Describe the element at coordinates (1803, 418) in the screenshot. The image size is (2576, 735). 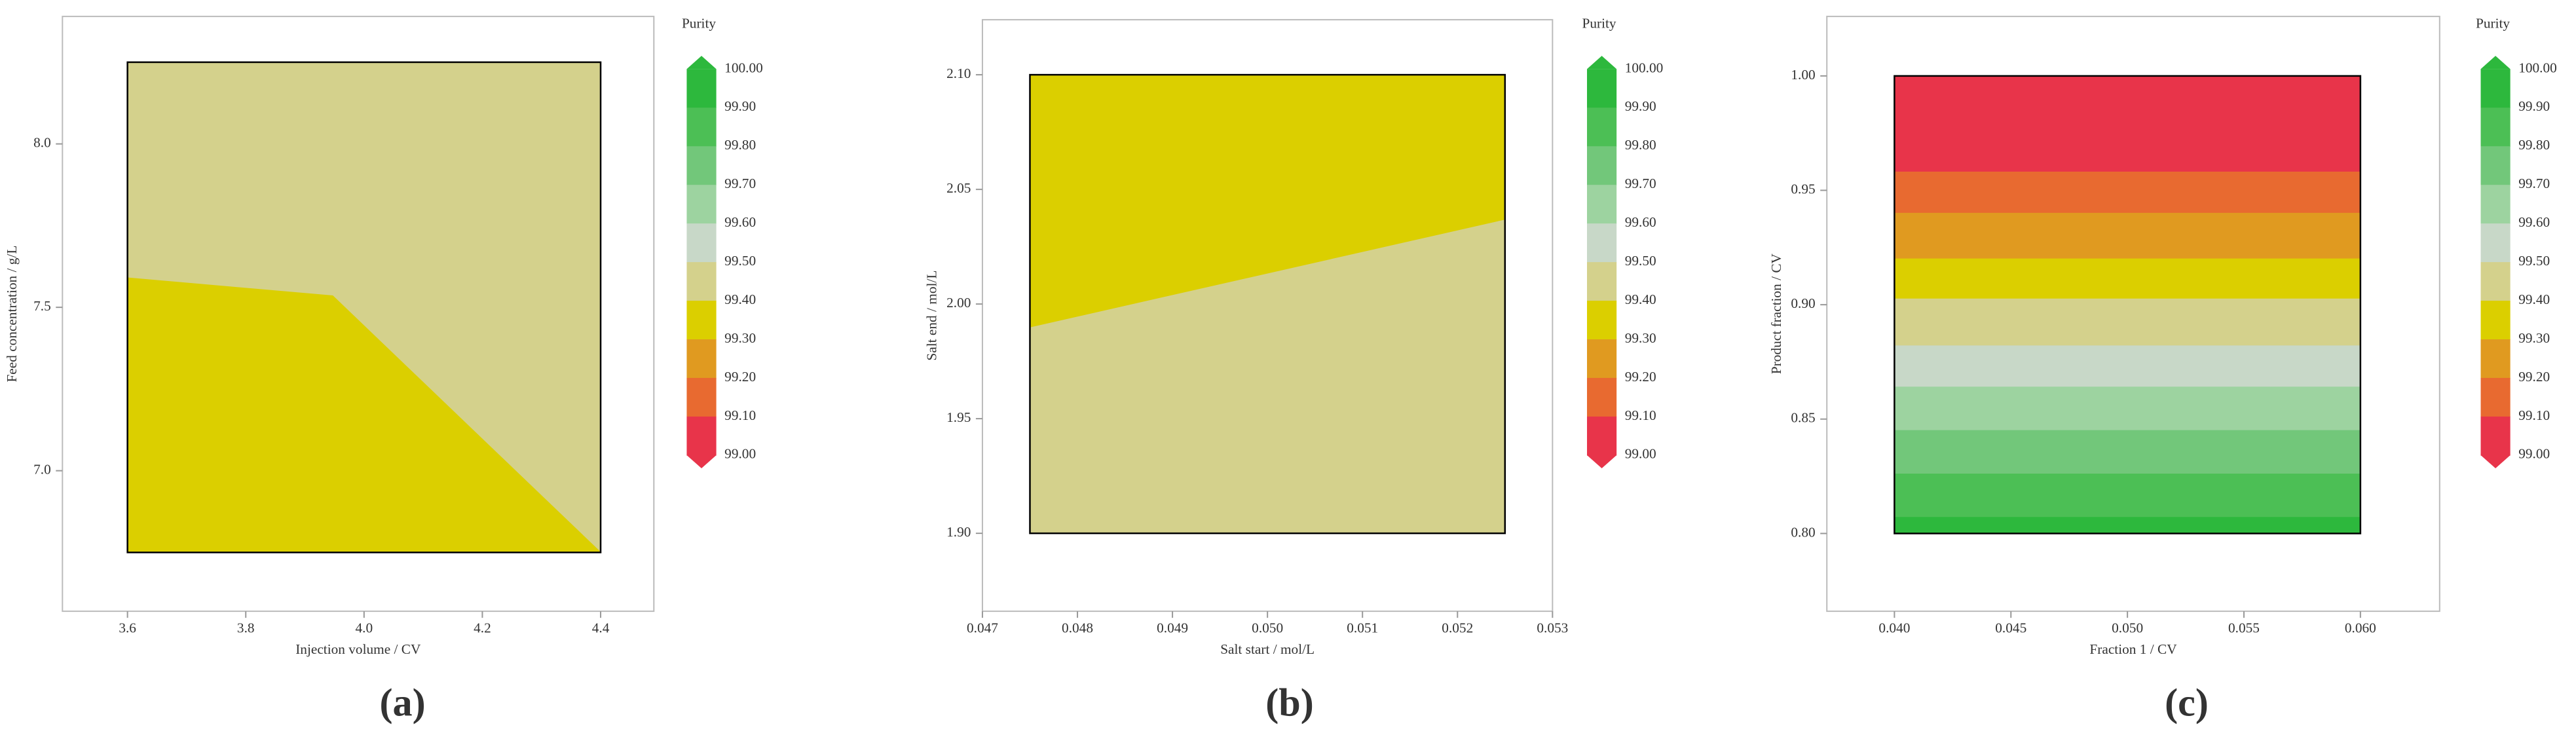
I see `y-tick-label: 0.85` at that location.